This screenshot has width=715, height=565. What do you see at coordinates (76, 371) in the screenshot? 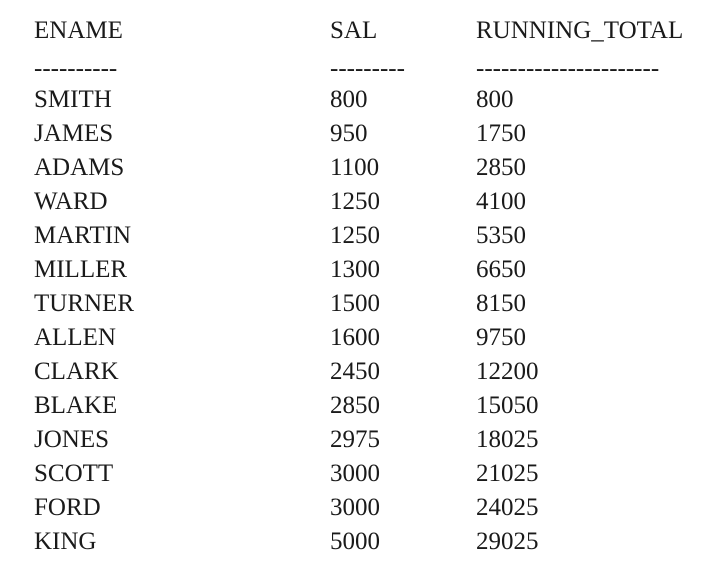
I see `cell-ename: CLARK` at bounding box center [76, 371].